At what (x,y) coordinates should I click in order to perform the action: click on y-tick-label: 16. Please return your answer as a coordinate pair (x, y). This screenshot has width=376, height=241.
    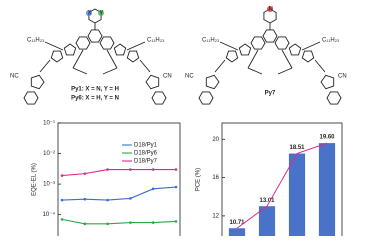
    Looking at the image, I should click on (215, 178).